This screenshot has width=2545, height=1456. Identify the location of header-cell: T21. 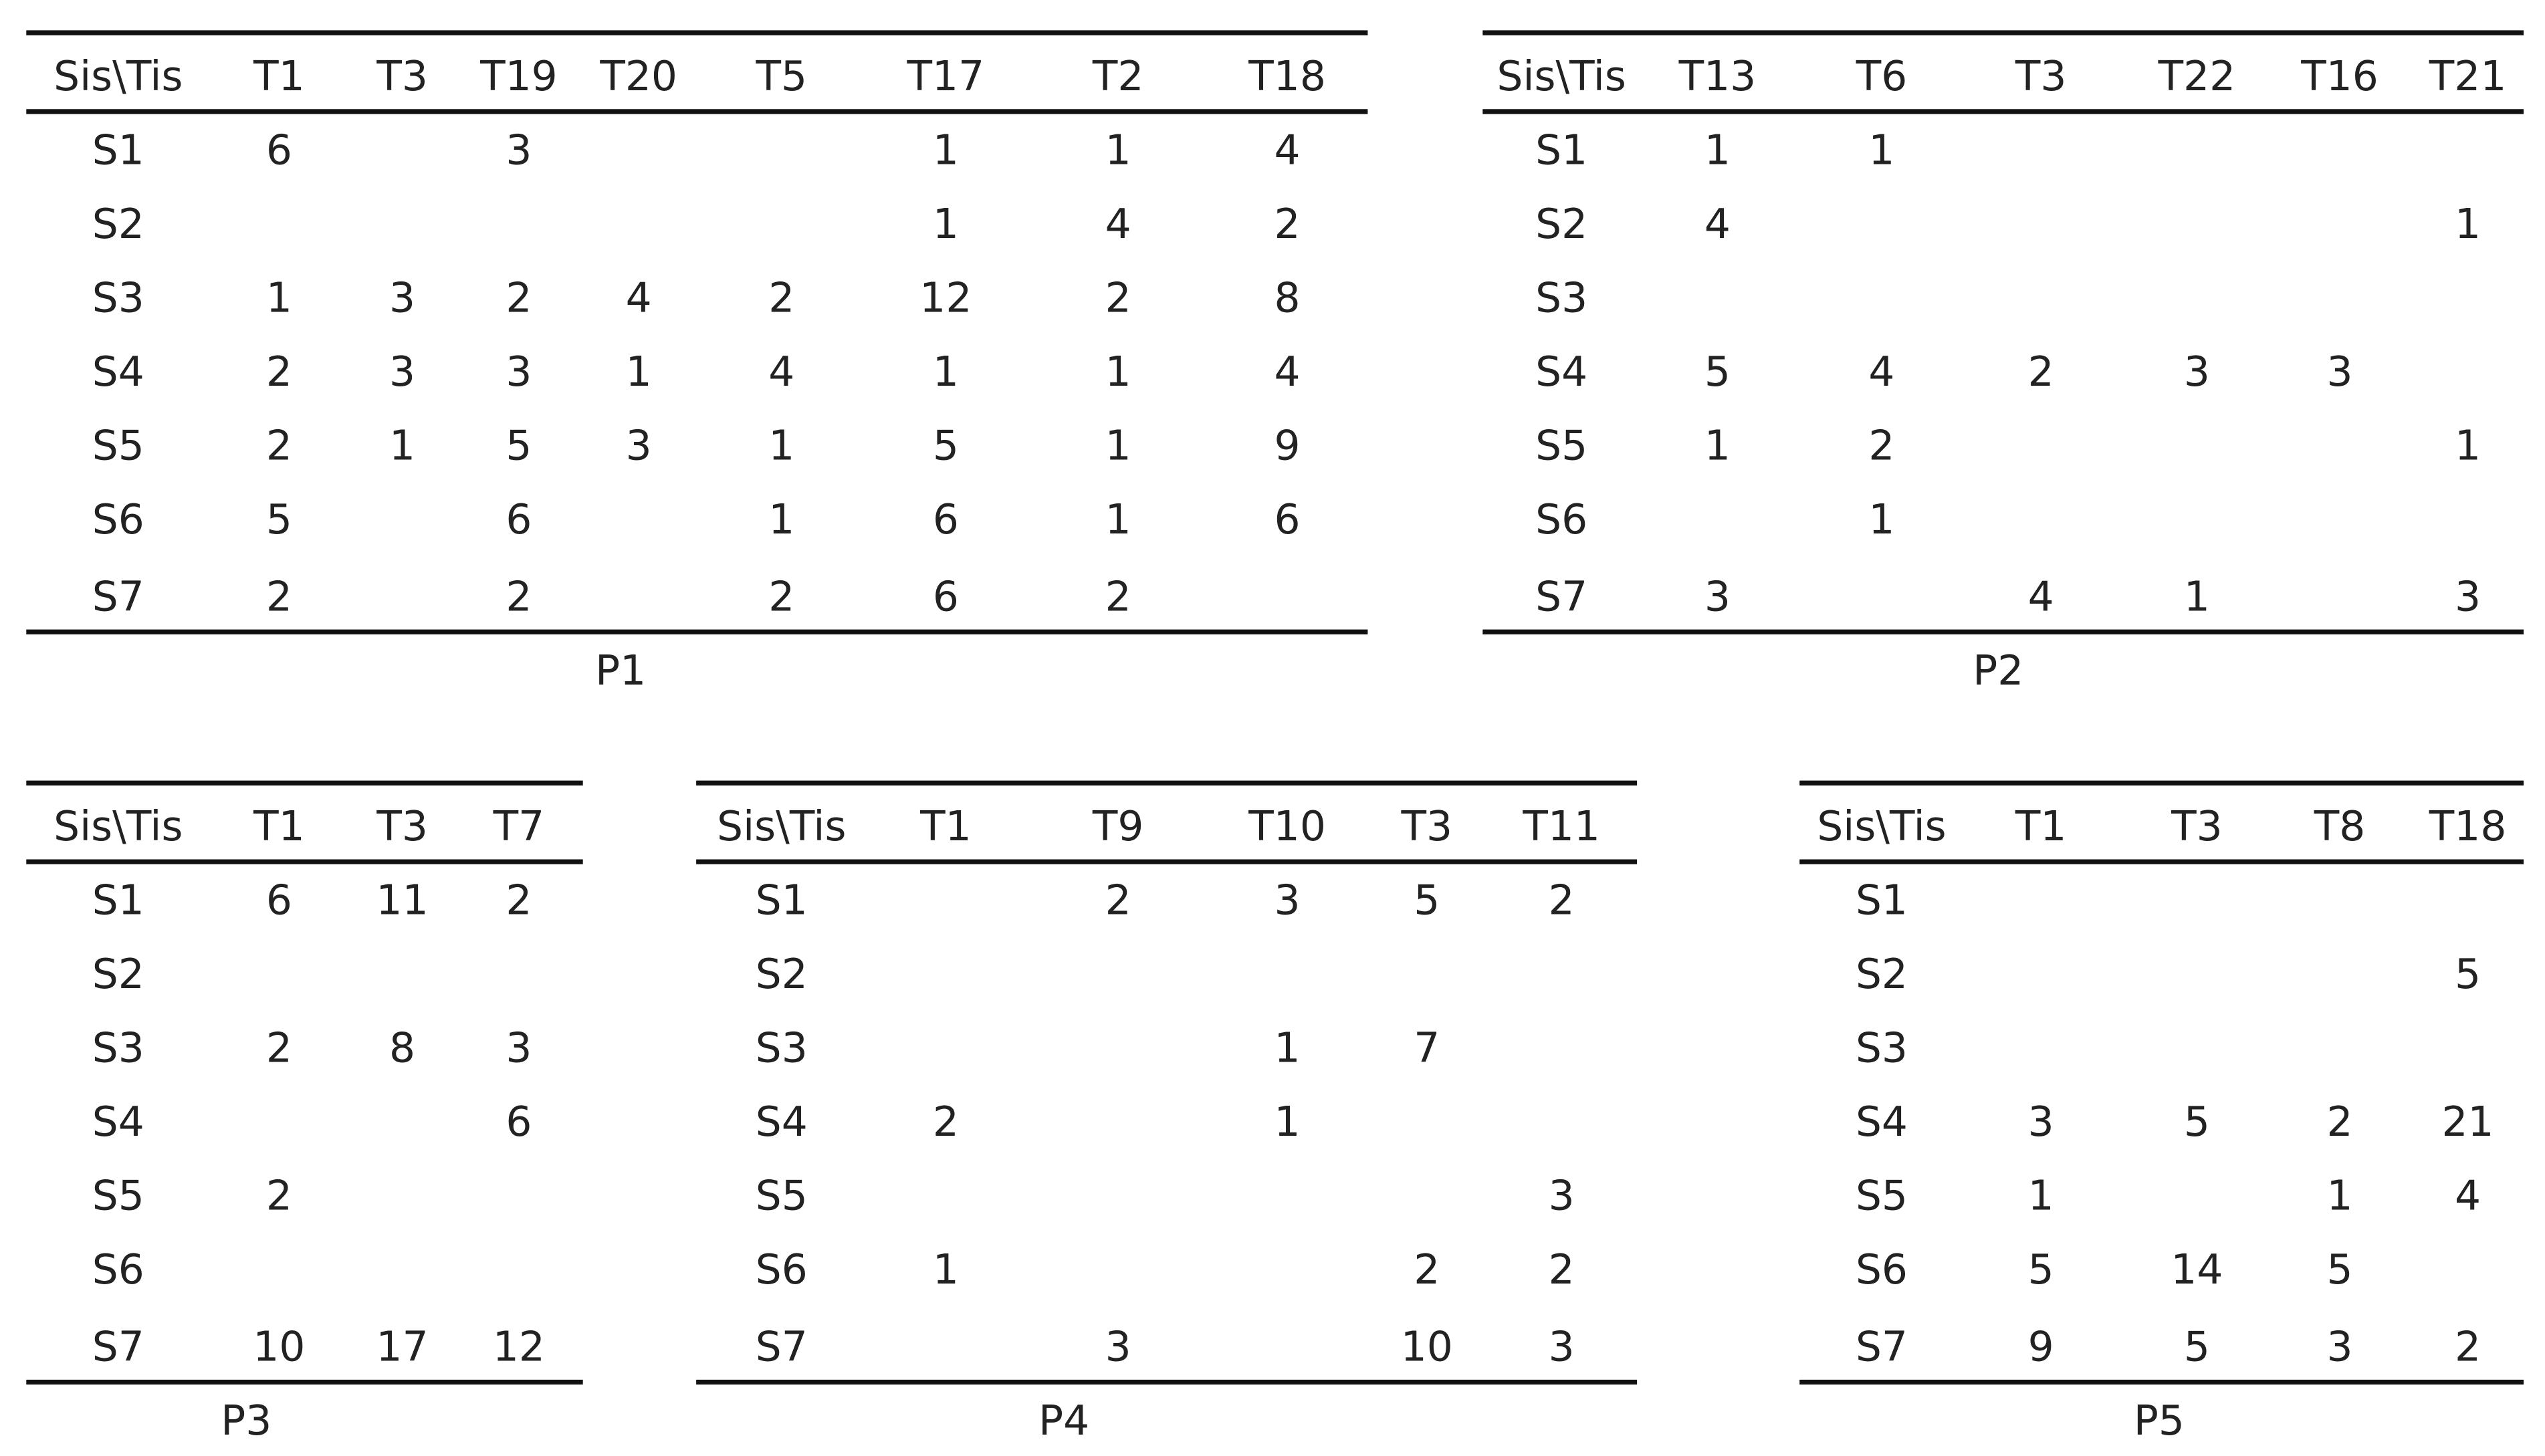
(2468, 76).